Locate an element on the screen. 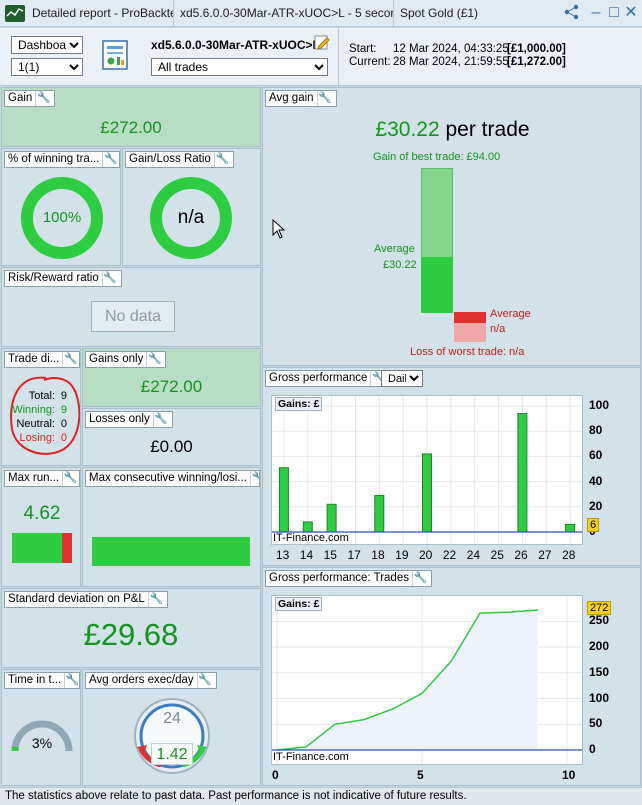  trade-dist-losing-label: Losing: is located at coordinates (37, 438).